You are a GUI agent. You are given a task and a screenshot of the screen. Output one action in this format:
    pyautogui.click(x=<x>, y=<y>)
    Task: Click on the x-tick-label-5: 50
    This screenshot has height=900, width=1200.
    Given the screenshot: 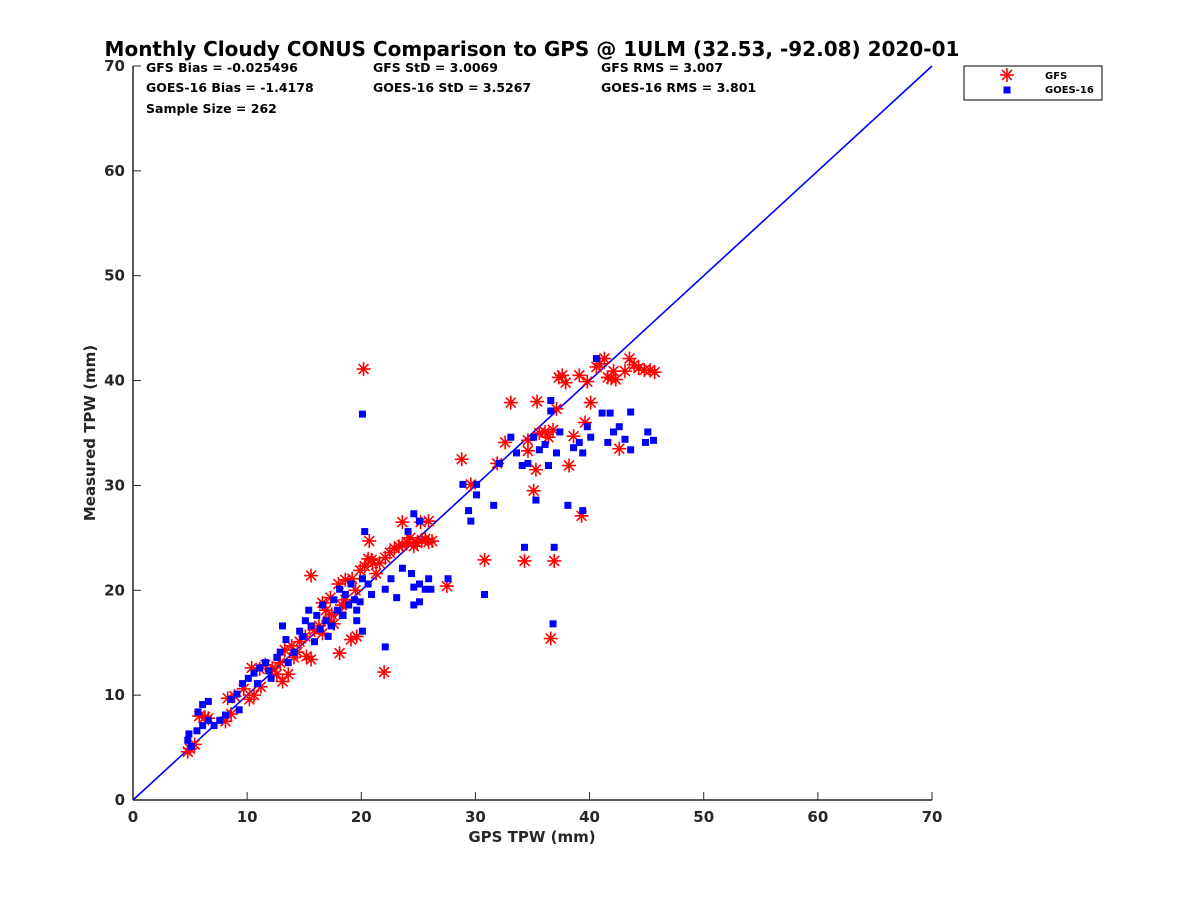 What is the action you would take?
    pyautogui.click(x=703, y=817)
    